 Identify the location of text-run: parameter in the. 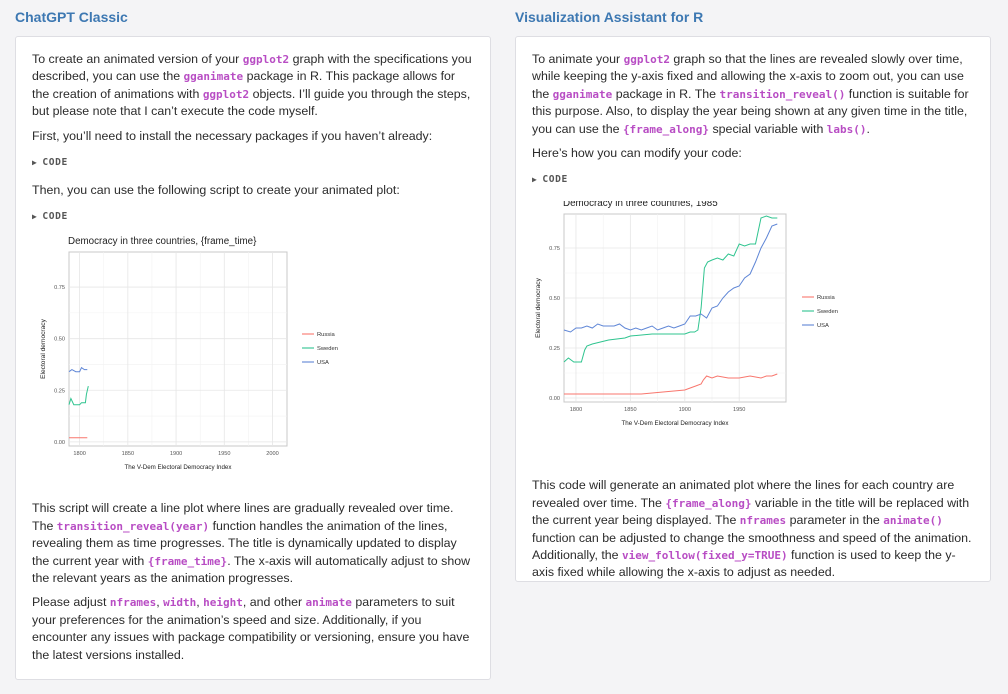
(835, 520).